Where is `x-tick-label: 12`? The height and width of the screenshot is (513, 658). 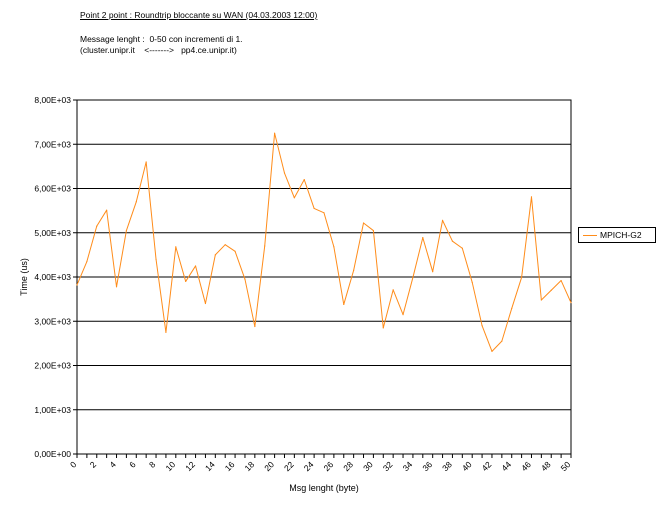
x-tick-label: 12 is located at coordinates (190, 466).